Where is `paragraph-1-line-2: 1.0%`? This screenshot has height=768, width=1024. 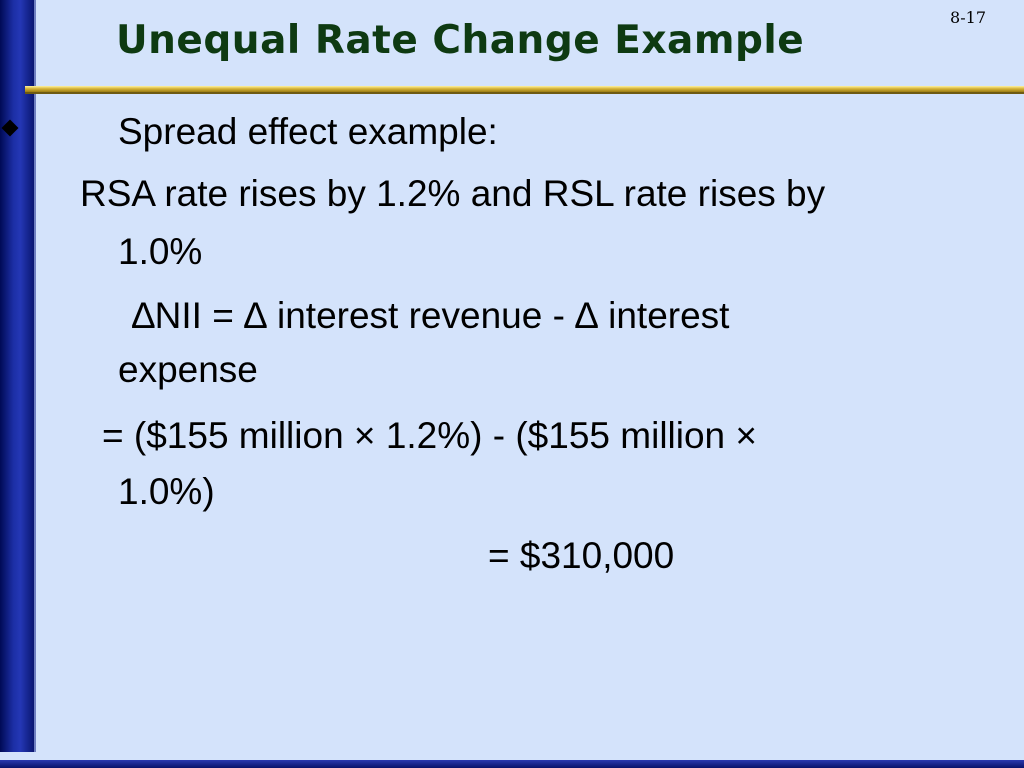 paragraph-1-line-2: 1.0% is located at coordinates (160, 251).